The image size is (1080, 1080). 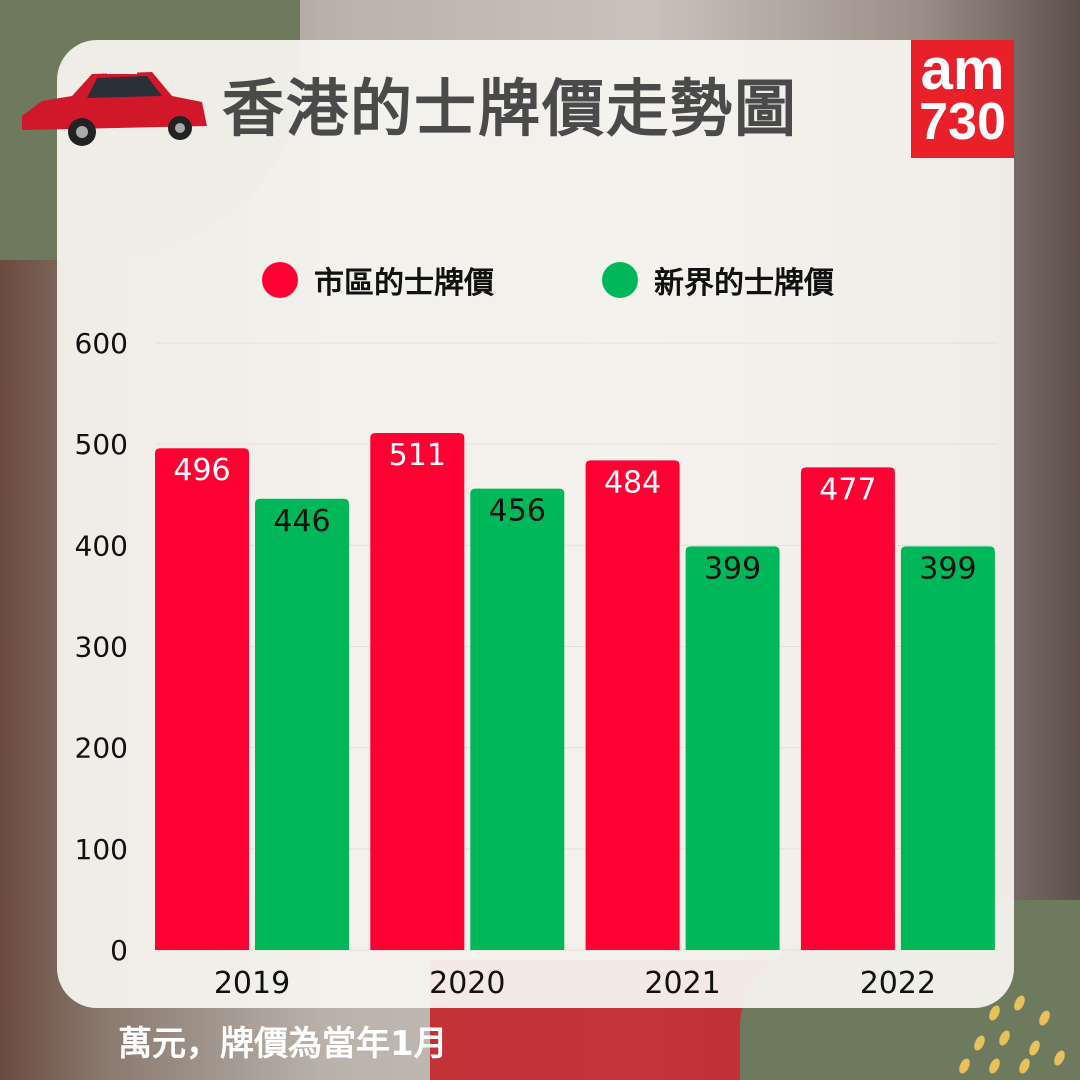 What do you see at coordinates (301, 521) in the screenshot?
I see `data-label: 446` at bounding box center [301, 521].